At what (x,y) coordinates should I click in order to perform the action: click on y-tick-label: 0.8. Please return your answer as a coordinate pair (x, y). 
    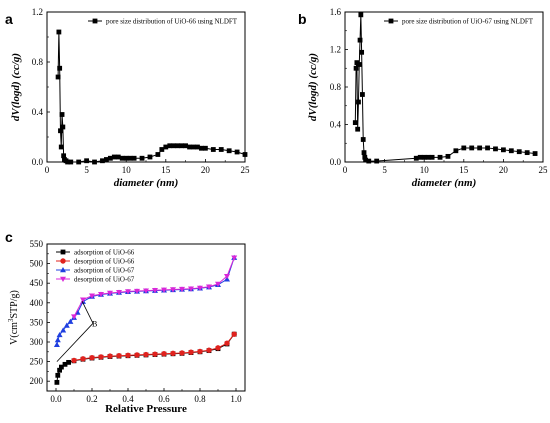
    Looking at the image, I should click on (336, 87).